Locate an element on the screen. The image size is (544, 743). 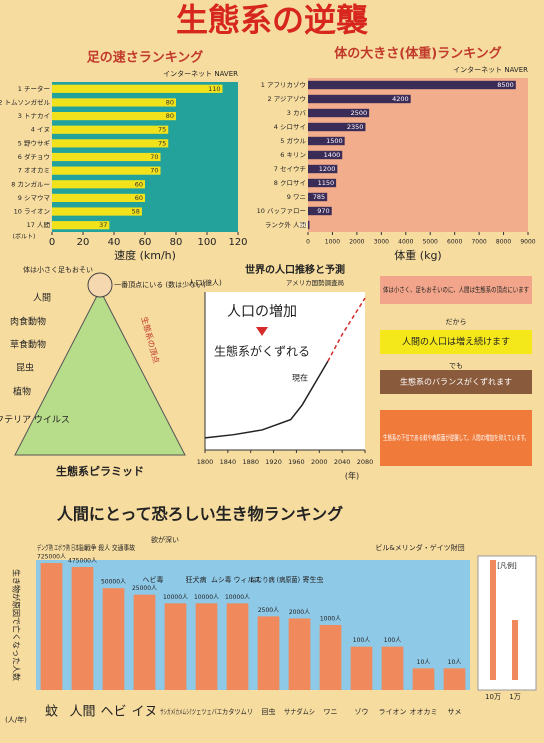
x-tick-label: 6000 is located at coordinates (454, 242).